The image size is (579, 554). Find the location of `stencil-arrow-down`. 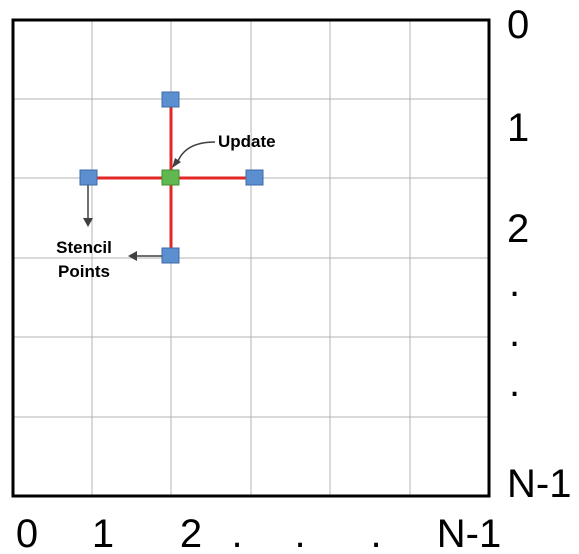

stencil-arrow-down is located at coordinates (88, 206).